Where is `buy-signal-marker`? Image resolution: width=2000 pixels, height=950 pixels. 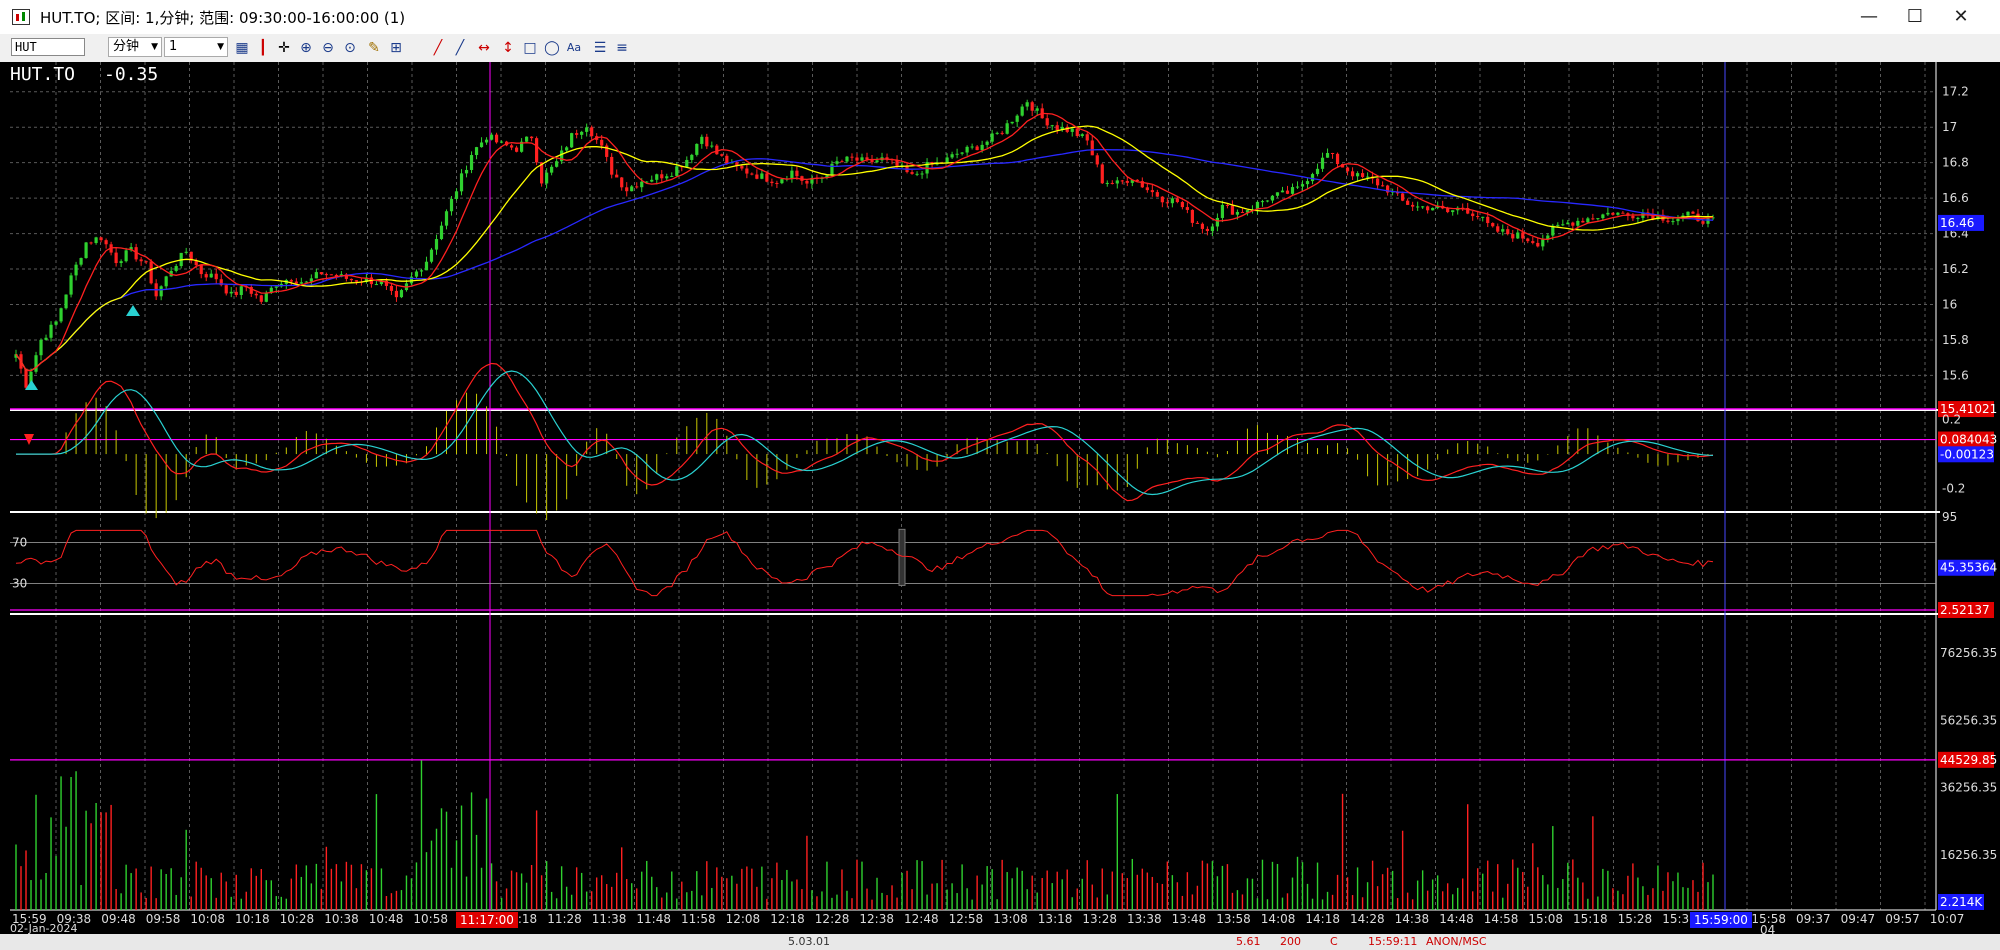 buy-signal-marker is located at coordinates (31, 385).